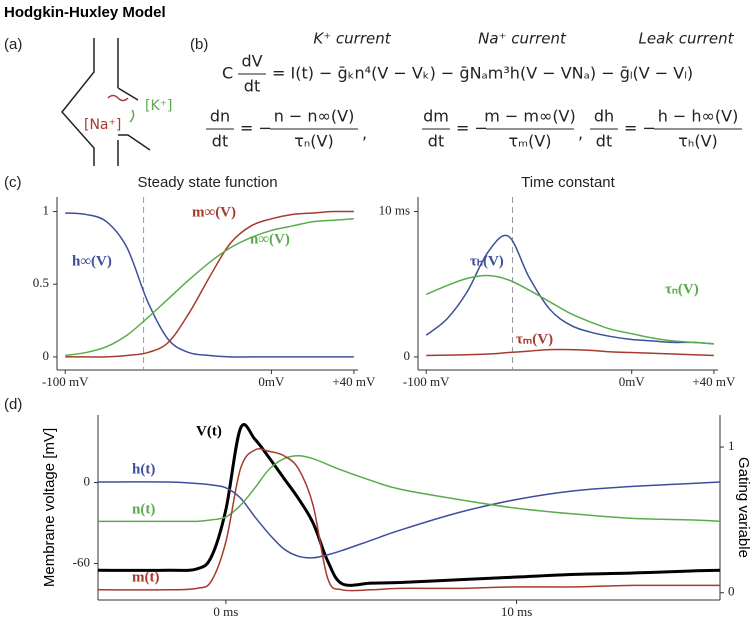 This screenshot has height=633, width=750. I want to click on k-arrow, so click(132, 116).